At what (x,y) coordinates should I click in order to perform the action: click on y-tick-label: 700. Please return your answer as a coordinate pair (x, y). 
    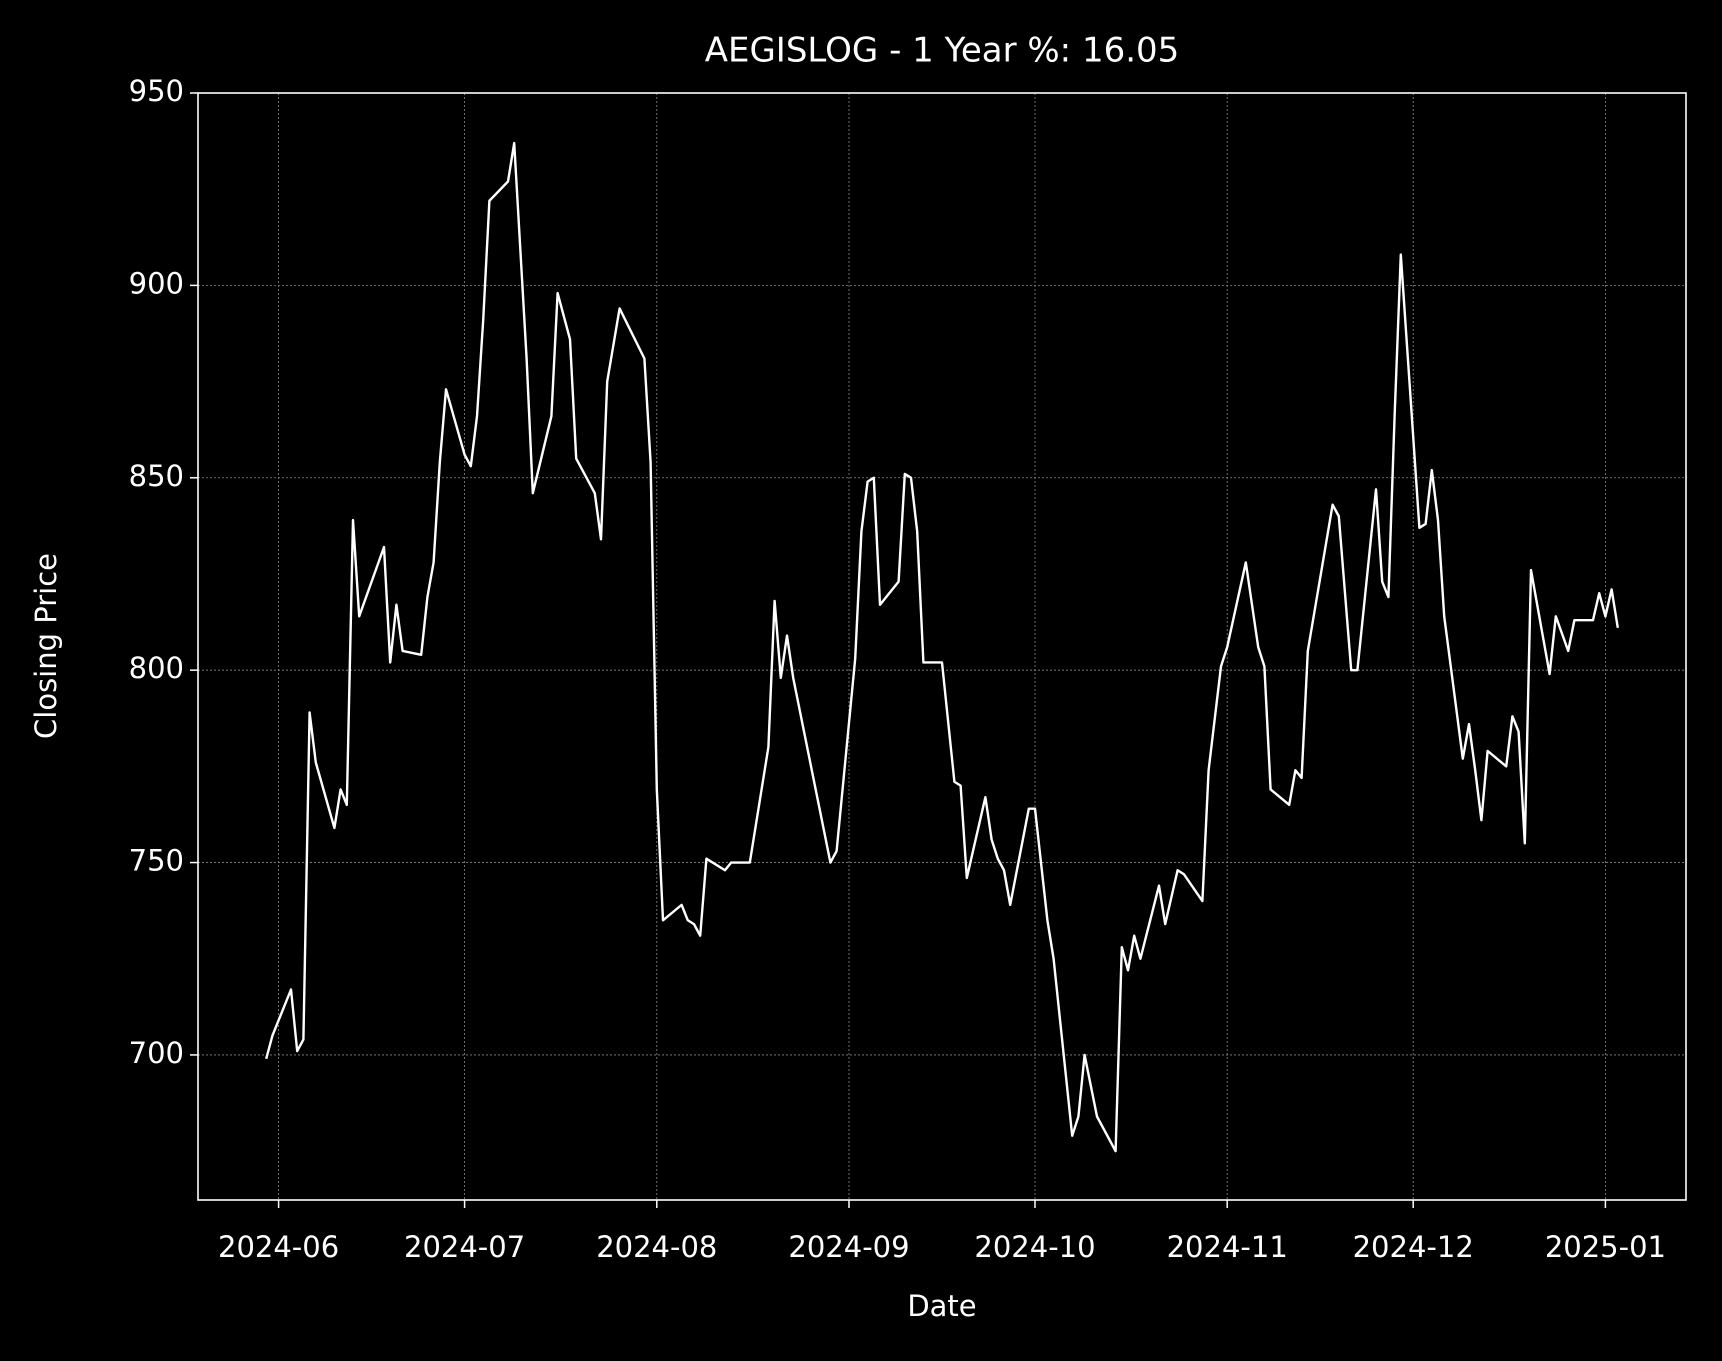
    Looking at the image, I should click on (156, 1053).